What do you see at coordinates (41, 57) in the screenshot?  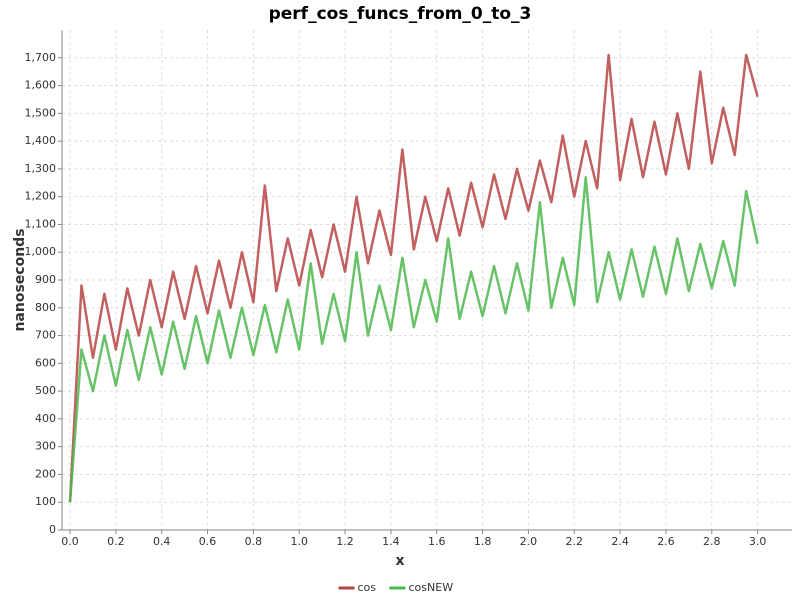 I see `y-tick-label: 1,700` at bounding box center [41, 57].